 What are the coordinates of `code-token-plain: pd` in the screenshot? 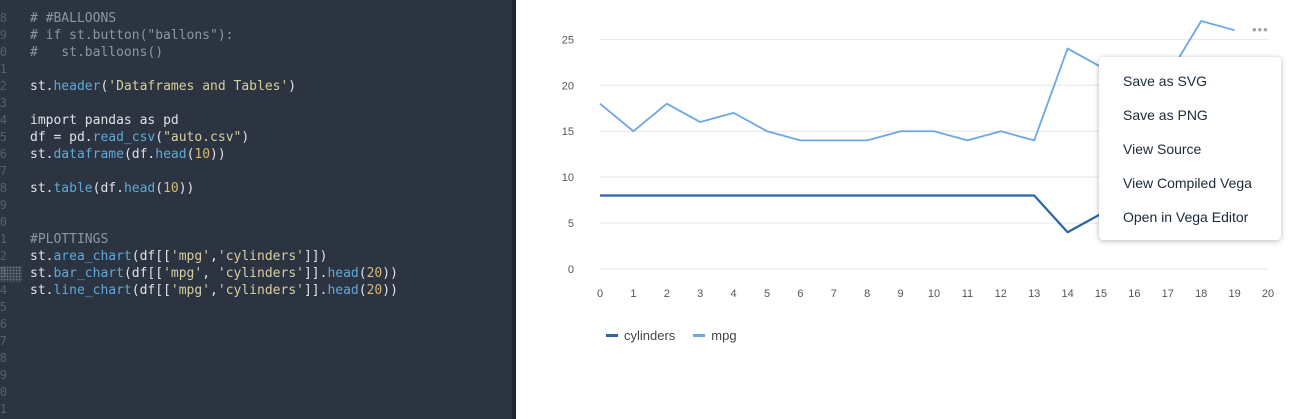 It's located at (167, 120).